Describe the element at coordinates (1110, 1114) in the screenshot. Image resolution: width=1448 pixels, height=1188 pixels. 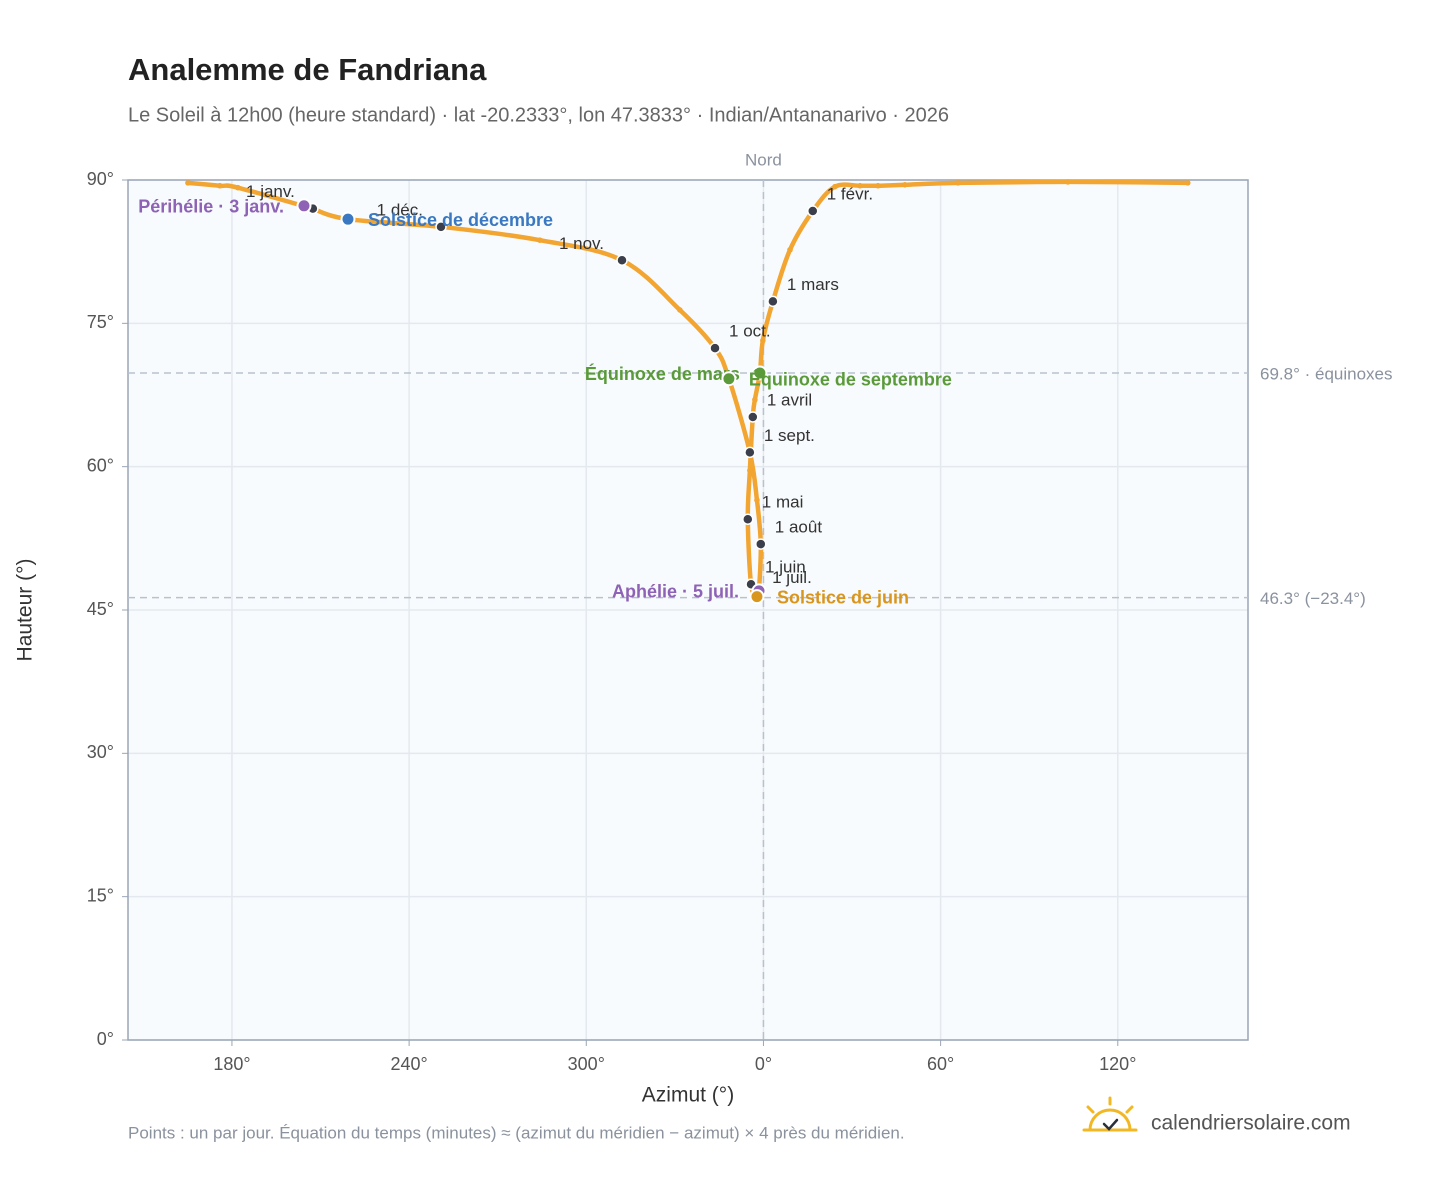
I see `brand-icon` at that location.